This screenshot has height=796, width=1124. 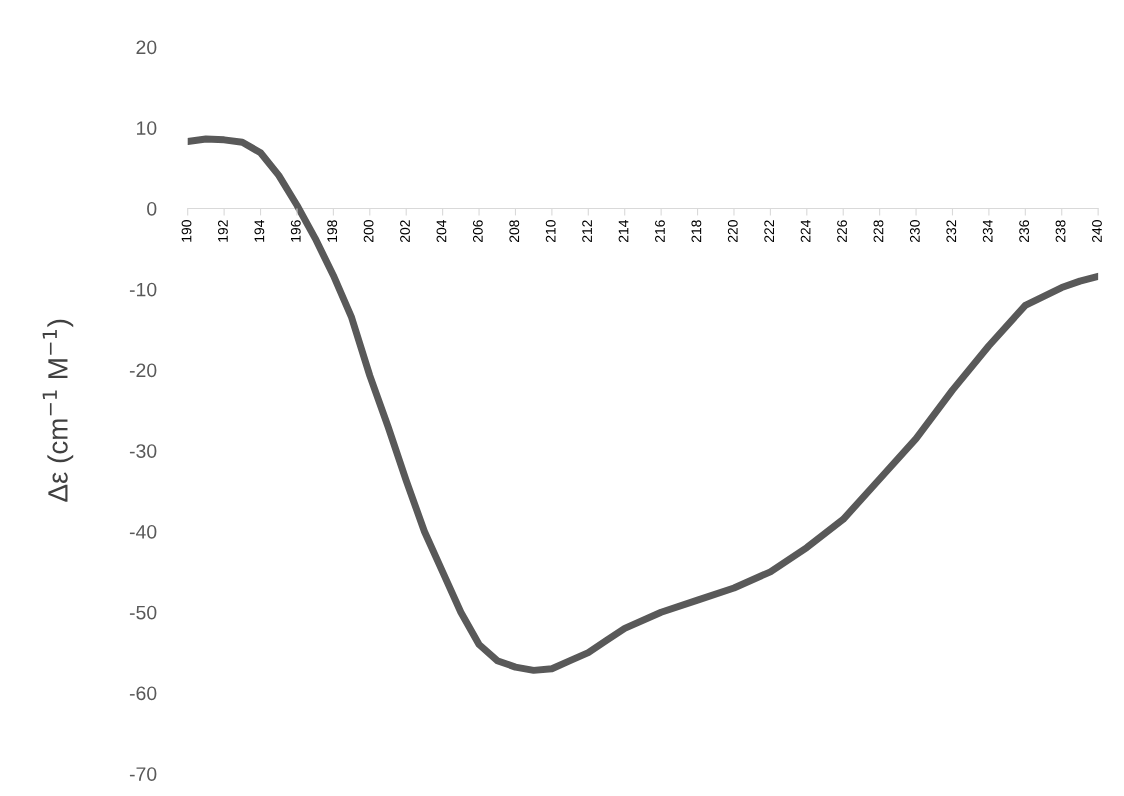 What do you see at coordinates (623, 231) in the screenshot?
I see `x-tick-label: 214` at bounding box center [623, 231].